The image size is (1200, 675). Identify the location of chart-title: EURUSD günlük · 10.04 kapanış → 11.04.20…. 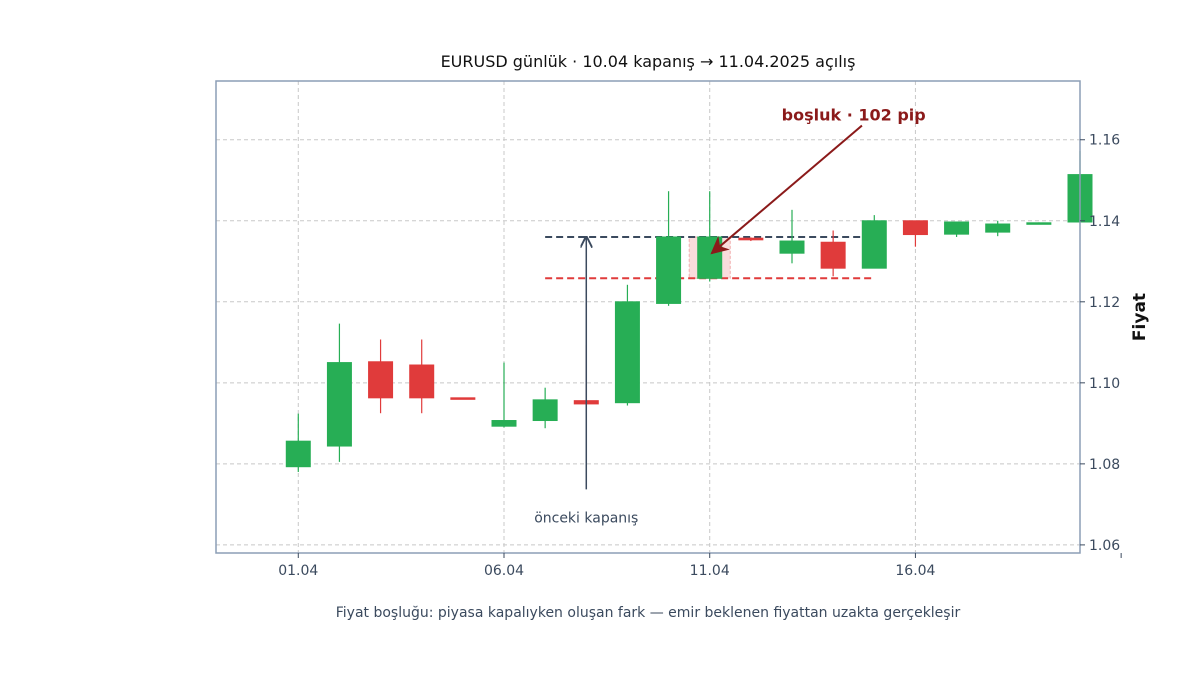
(648, 61).